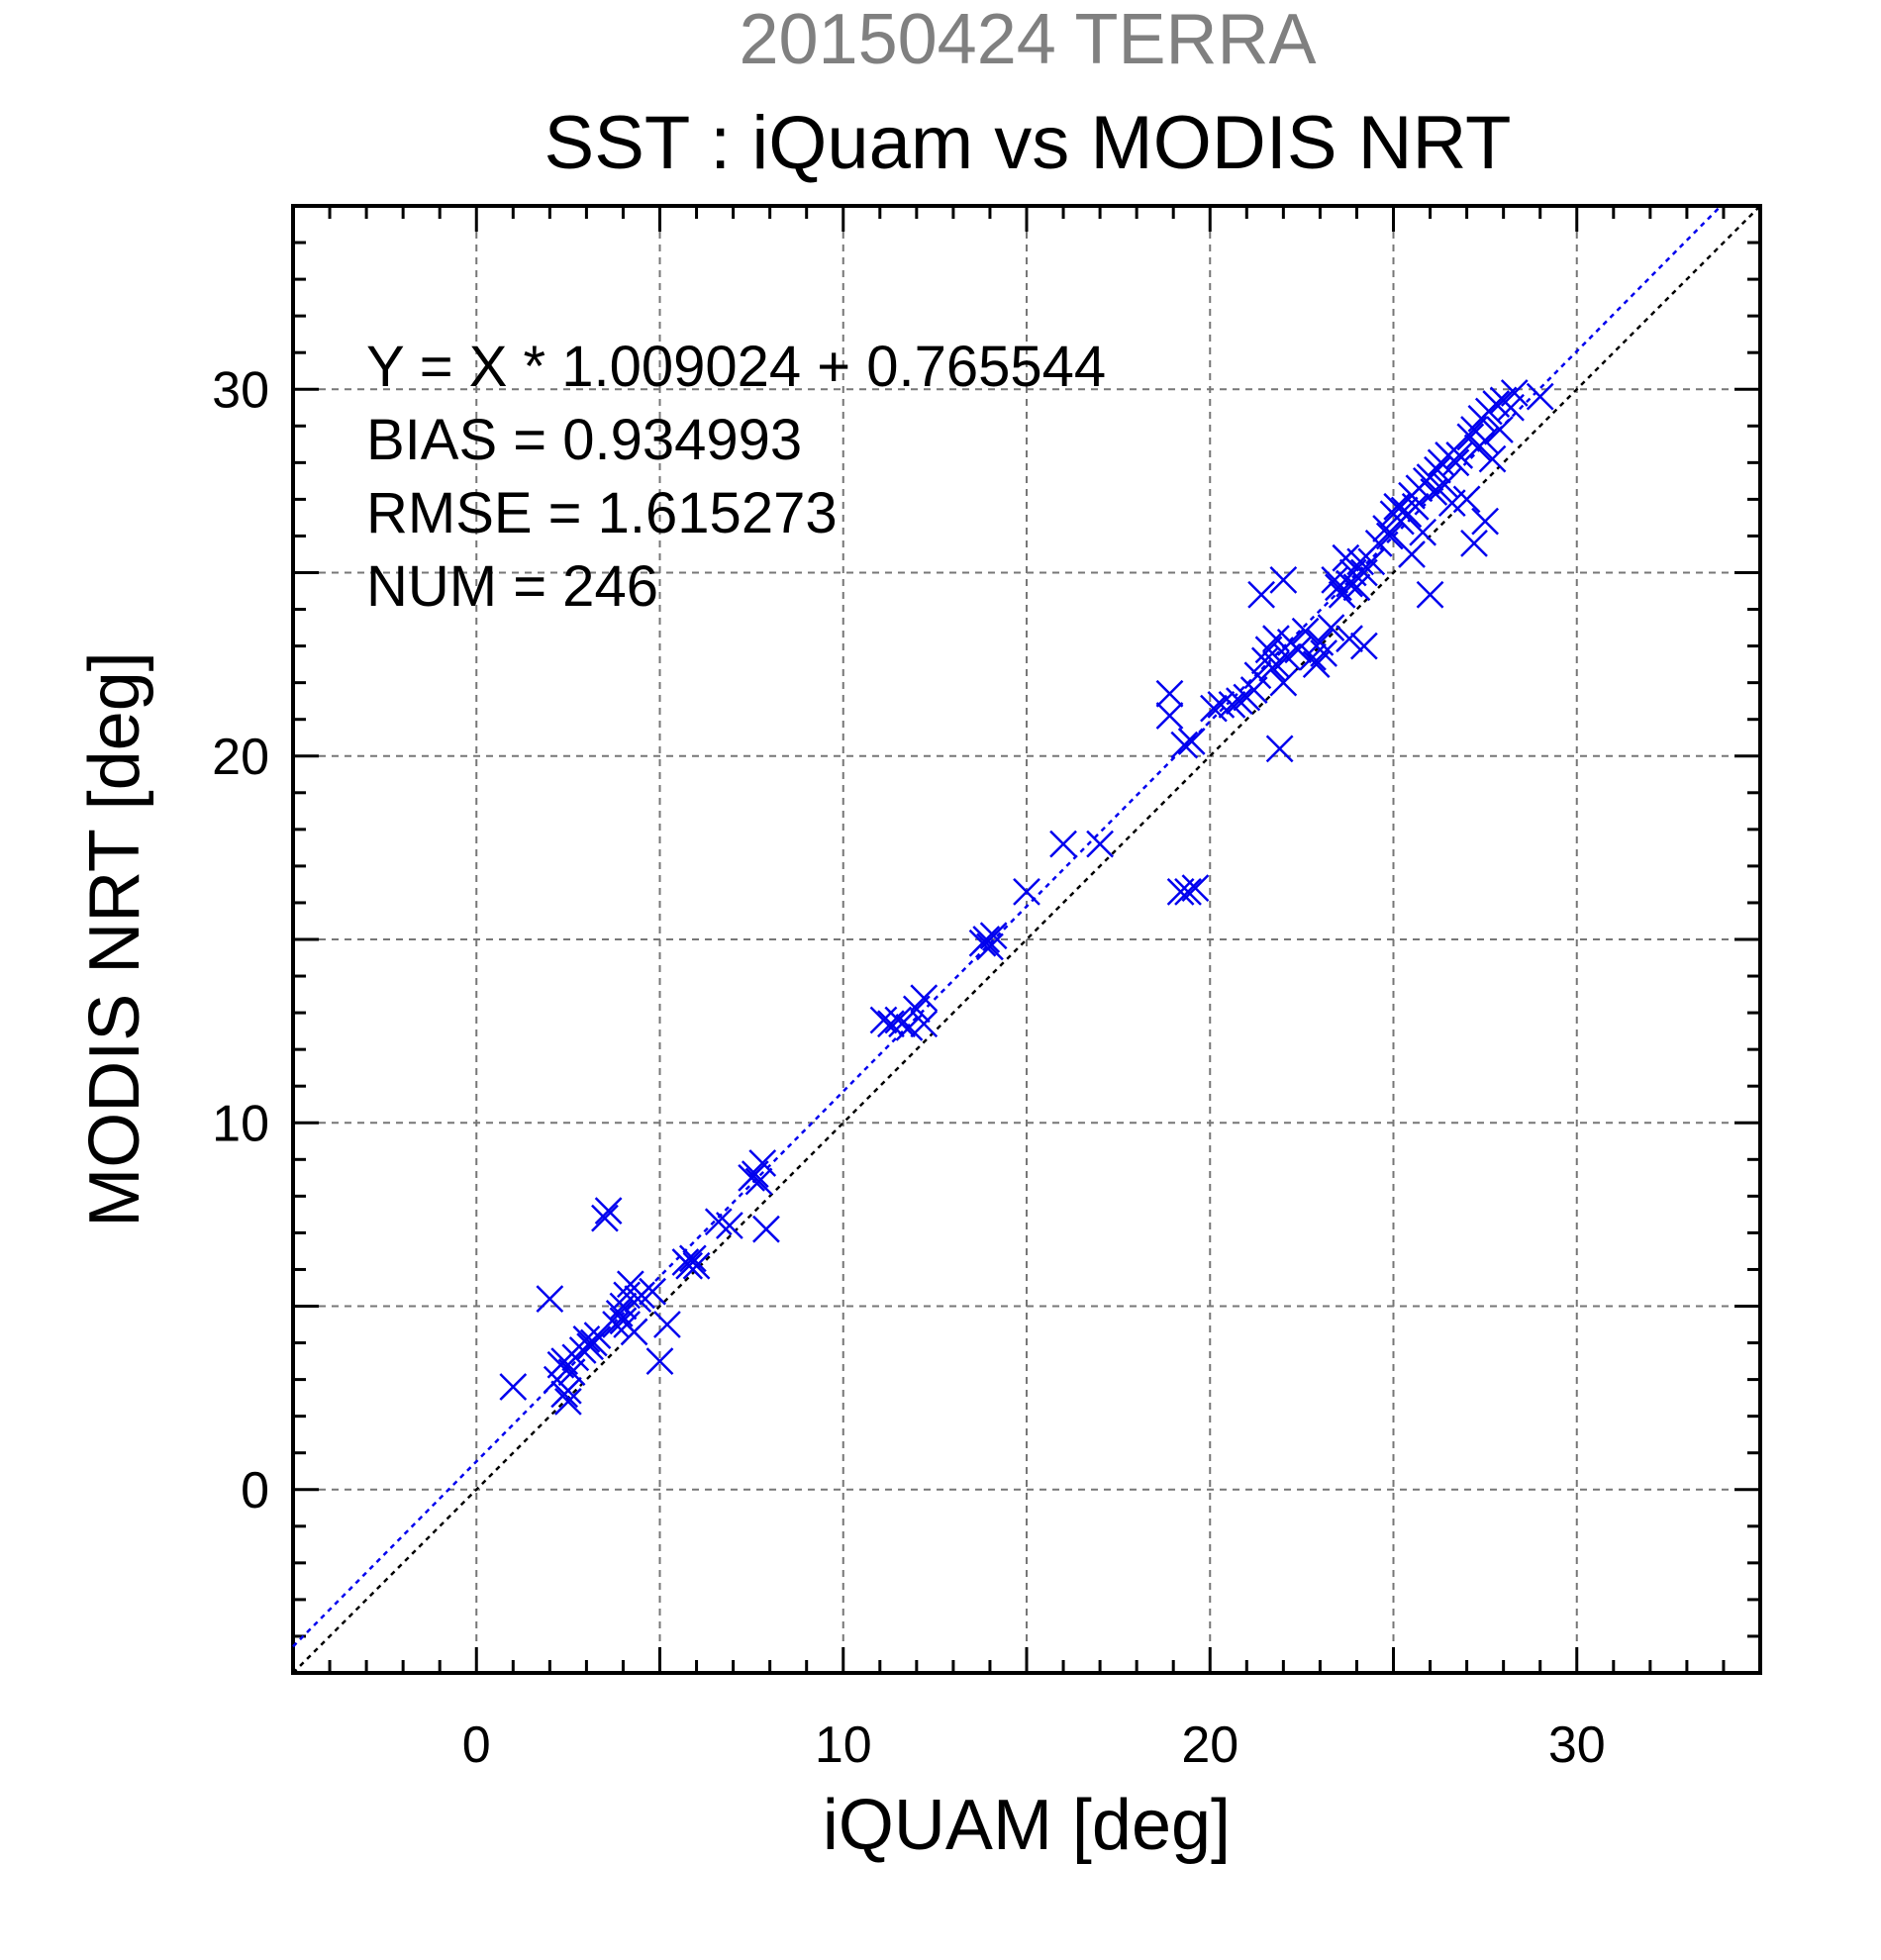 The width and height of the screenshot is (1881, 1960). Describe the element at coordinates (477, 1745) in the screenshot. I see `x-tick-label: 0` at that location.